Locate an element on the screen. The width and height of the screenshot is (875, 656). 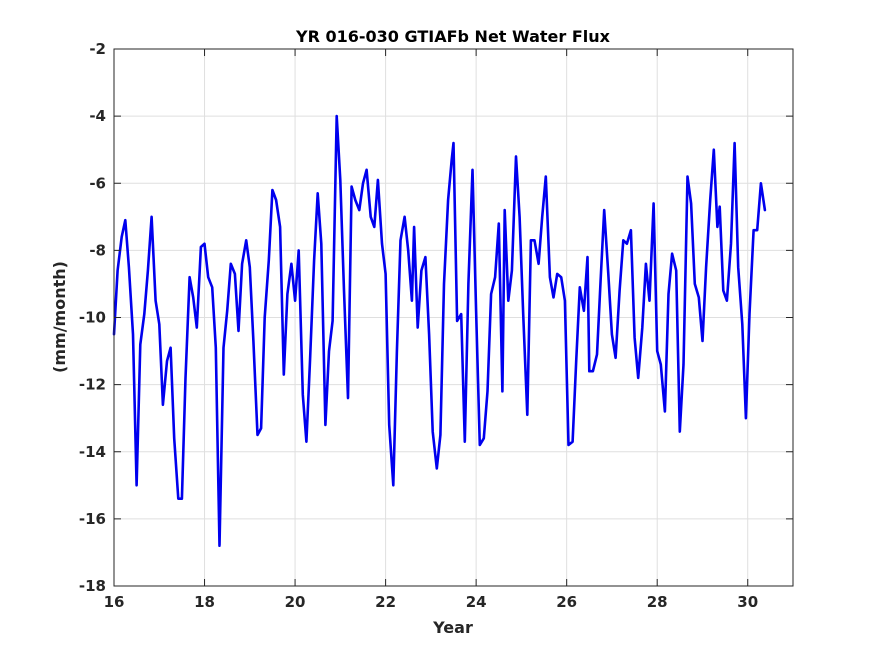
y-tick-label: -10 is located at coordinates (92, 318).